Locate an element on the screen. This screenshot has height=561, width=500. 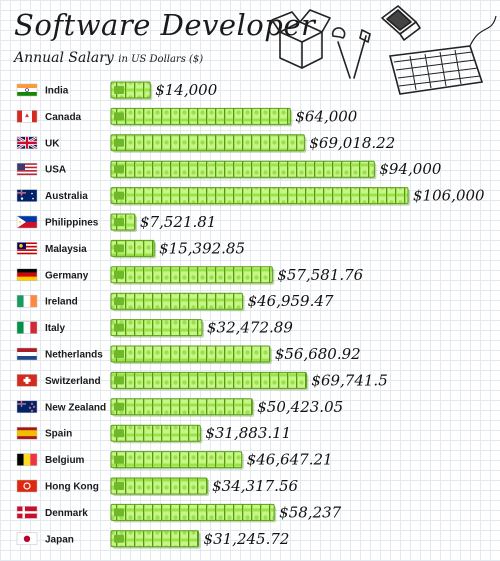
flag-ca-icon is located at coordinates (27, 116).